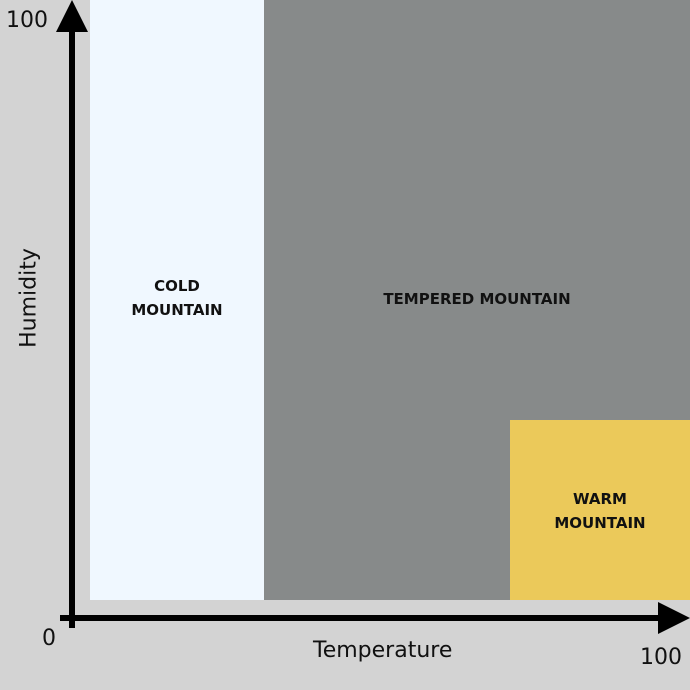  I want to click on x-axis-max-label: 100, so click(661, 657).